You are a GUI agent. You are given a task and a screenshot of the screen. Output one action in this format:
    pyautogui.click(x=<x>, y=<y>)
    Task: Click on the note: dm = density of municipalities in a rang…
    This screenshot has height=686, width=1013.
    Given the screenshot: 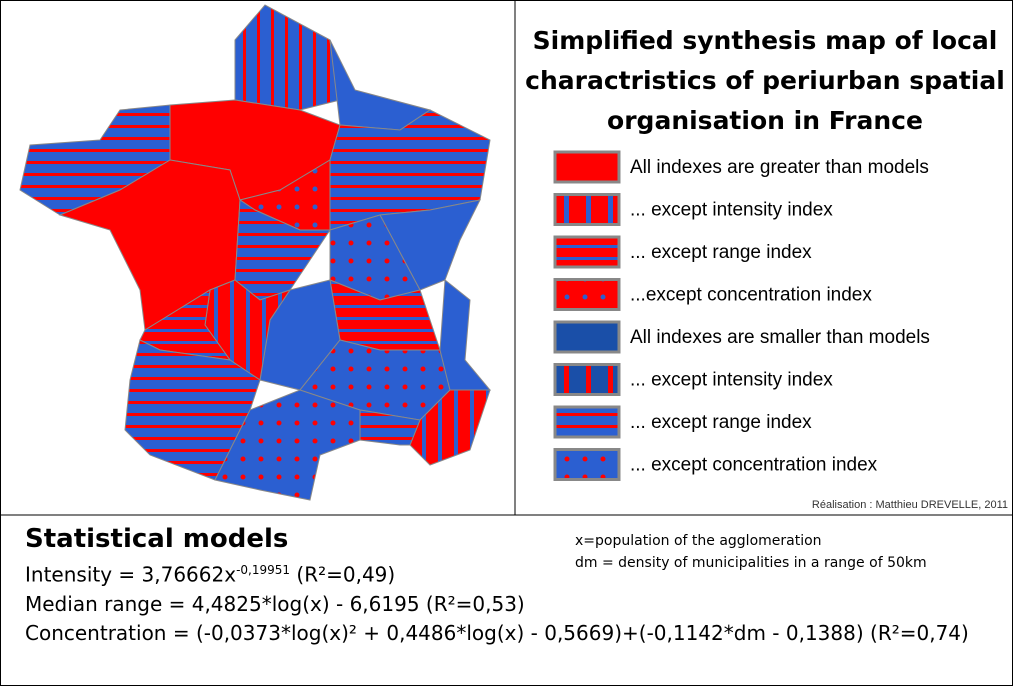 What is the action you would take?
    pyautogui.click(x=751, y=563)
    